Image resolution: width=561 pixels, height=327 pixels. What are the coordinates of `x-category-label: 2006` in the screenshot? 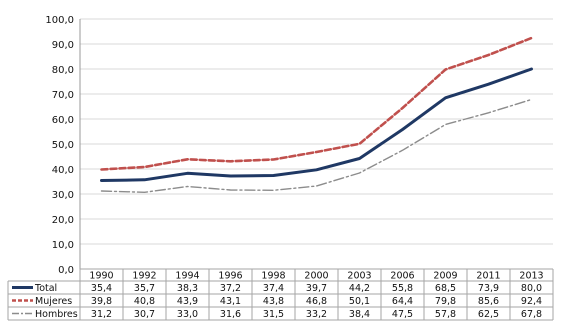 It's located at (402, 276).